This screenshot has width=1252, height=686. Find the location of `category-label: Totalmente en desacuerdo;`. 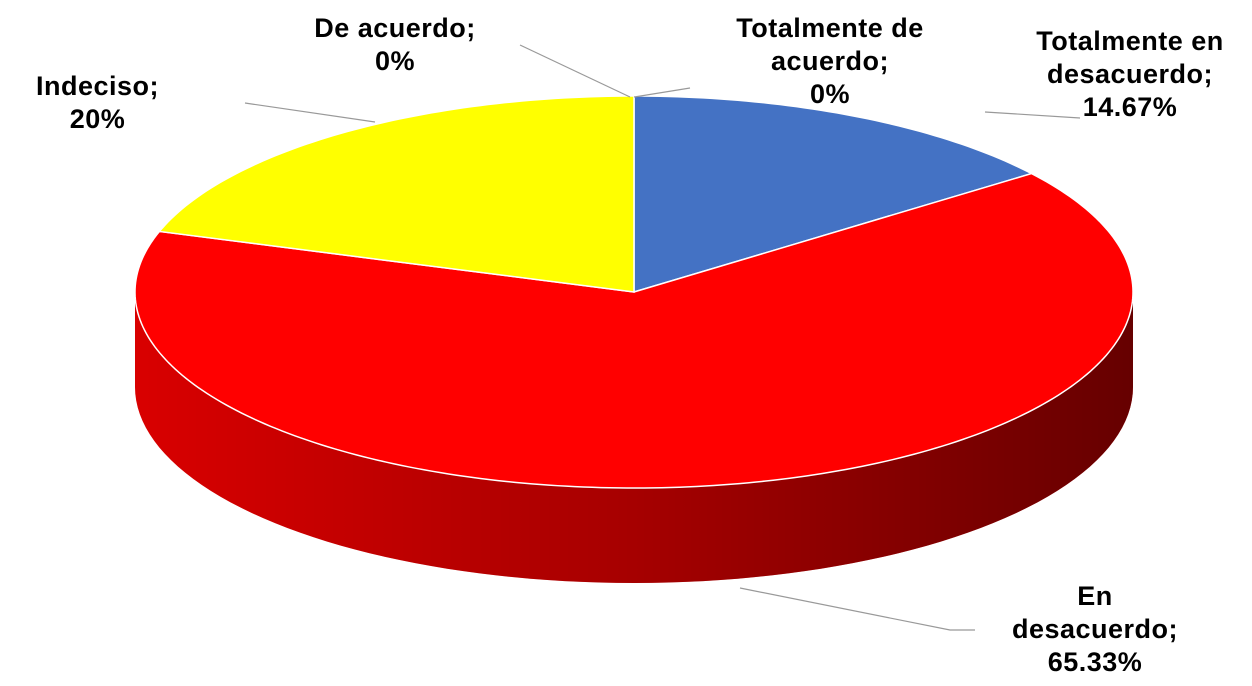

category-label: Totalmente en desacuerdo; is located at coordinates (1130, 57).